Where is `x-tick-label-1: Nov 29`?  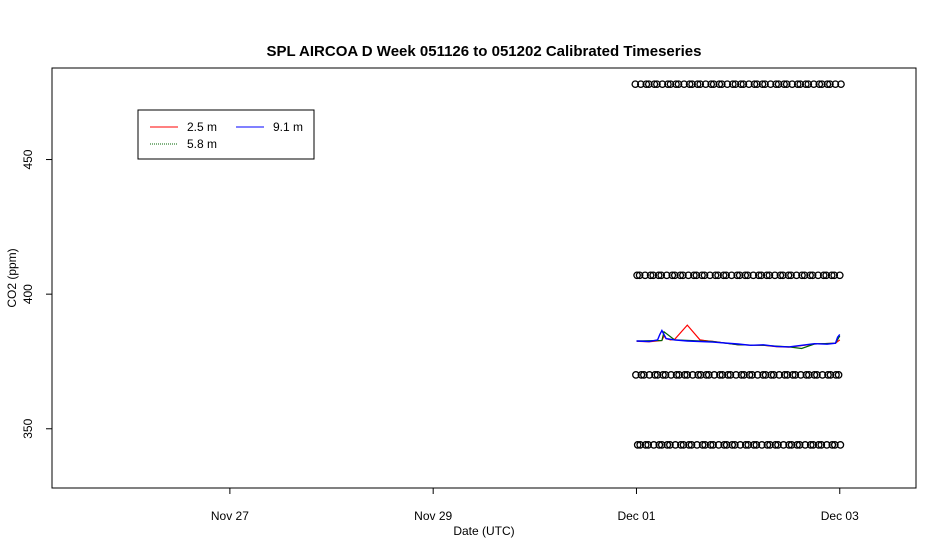
x-tick-label-1: Nov 29 is located at coordinates (433, 516).